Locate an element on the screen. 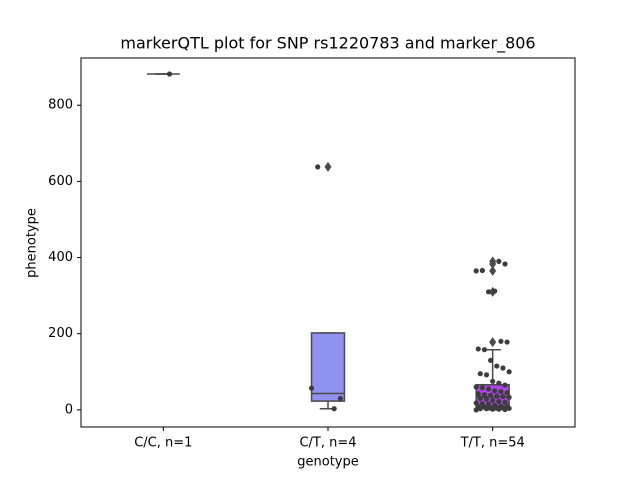  x-tick-label: C/T, n=4 is located at coordinates (327, 443).